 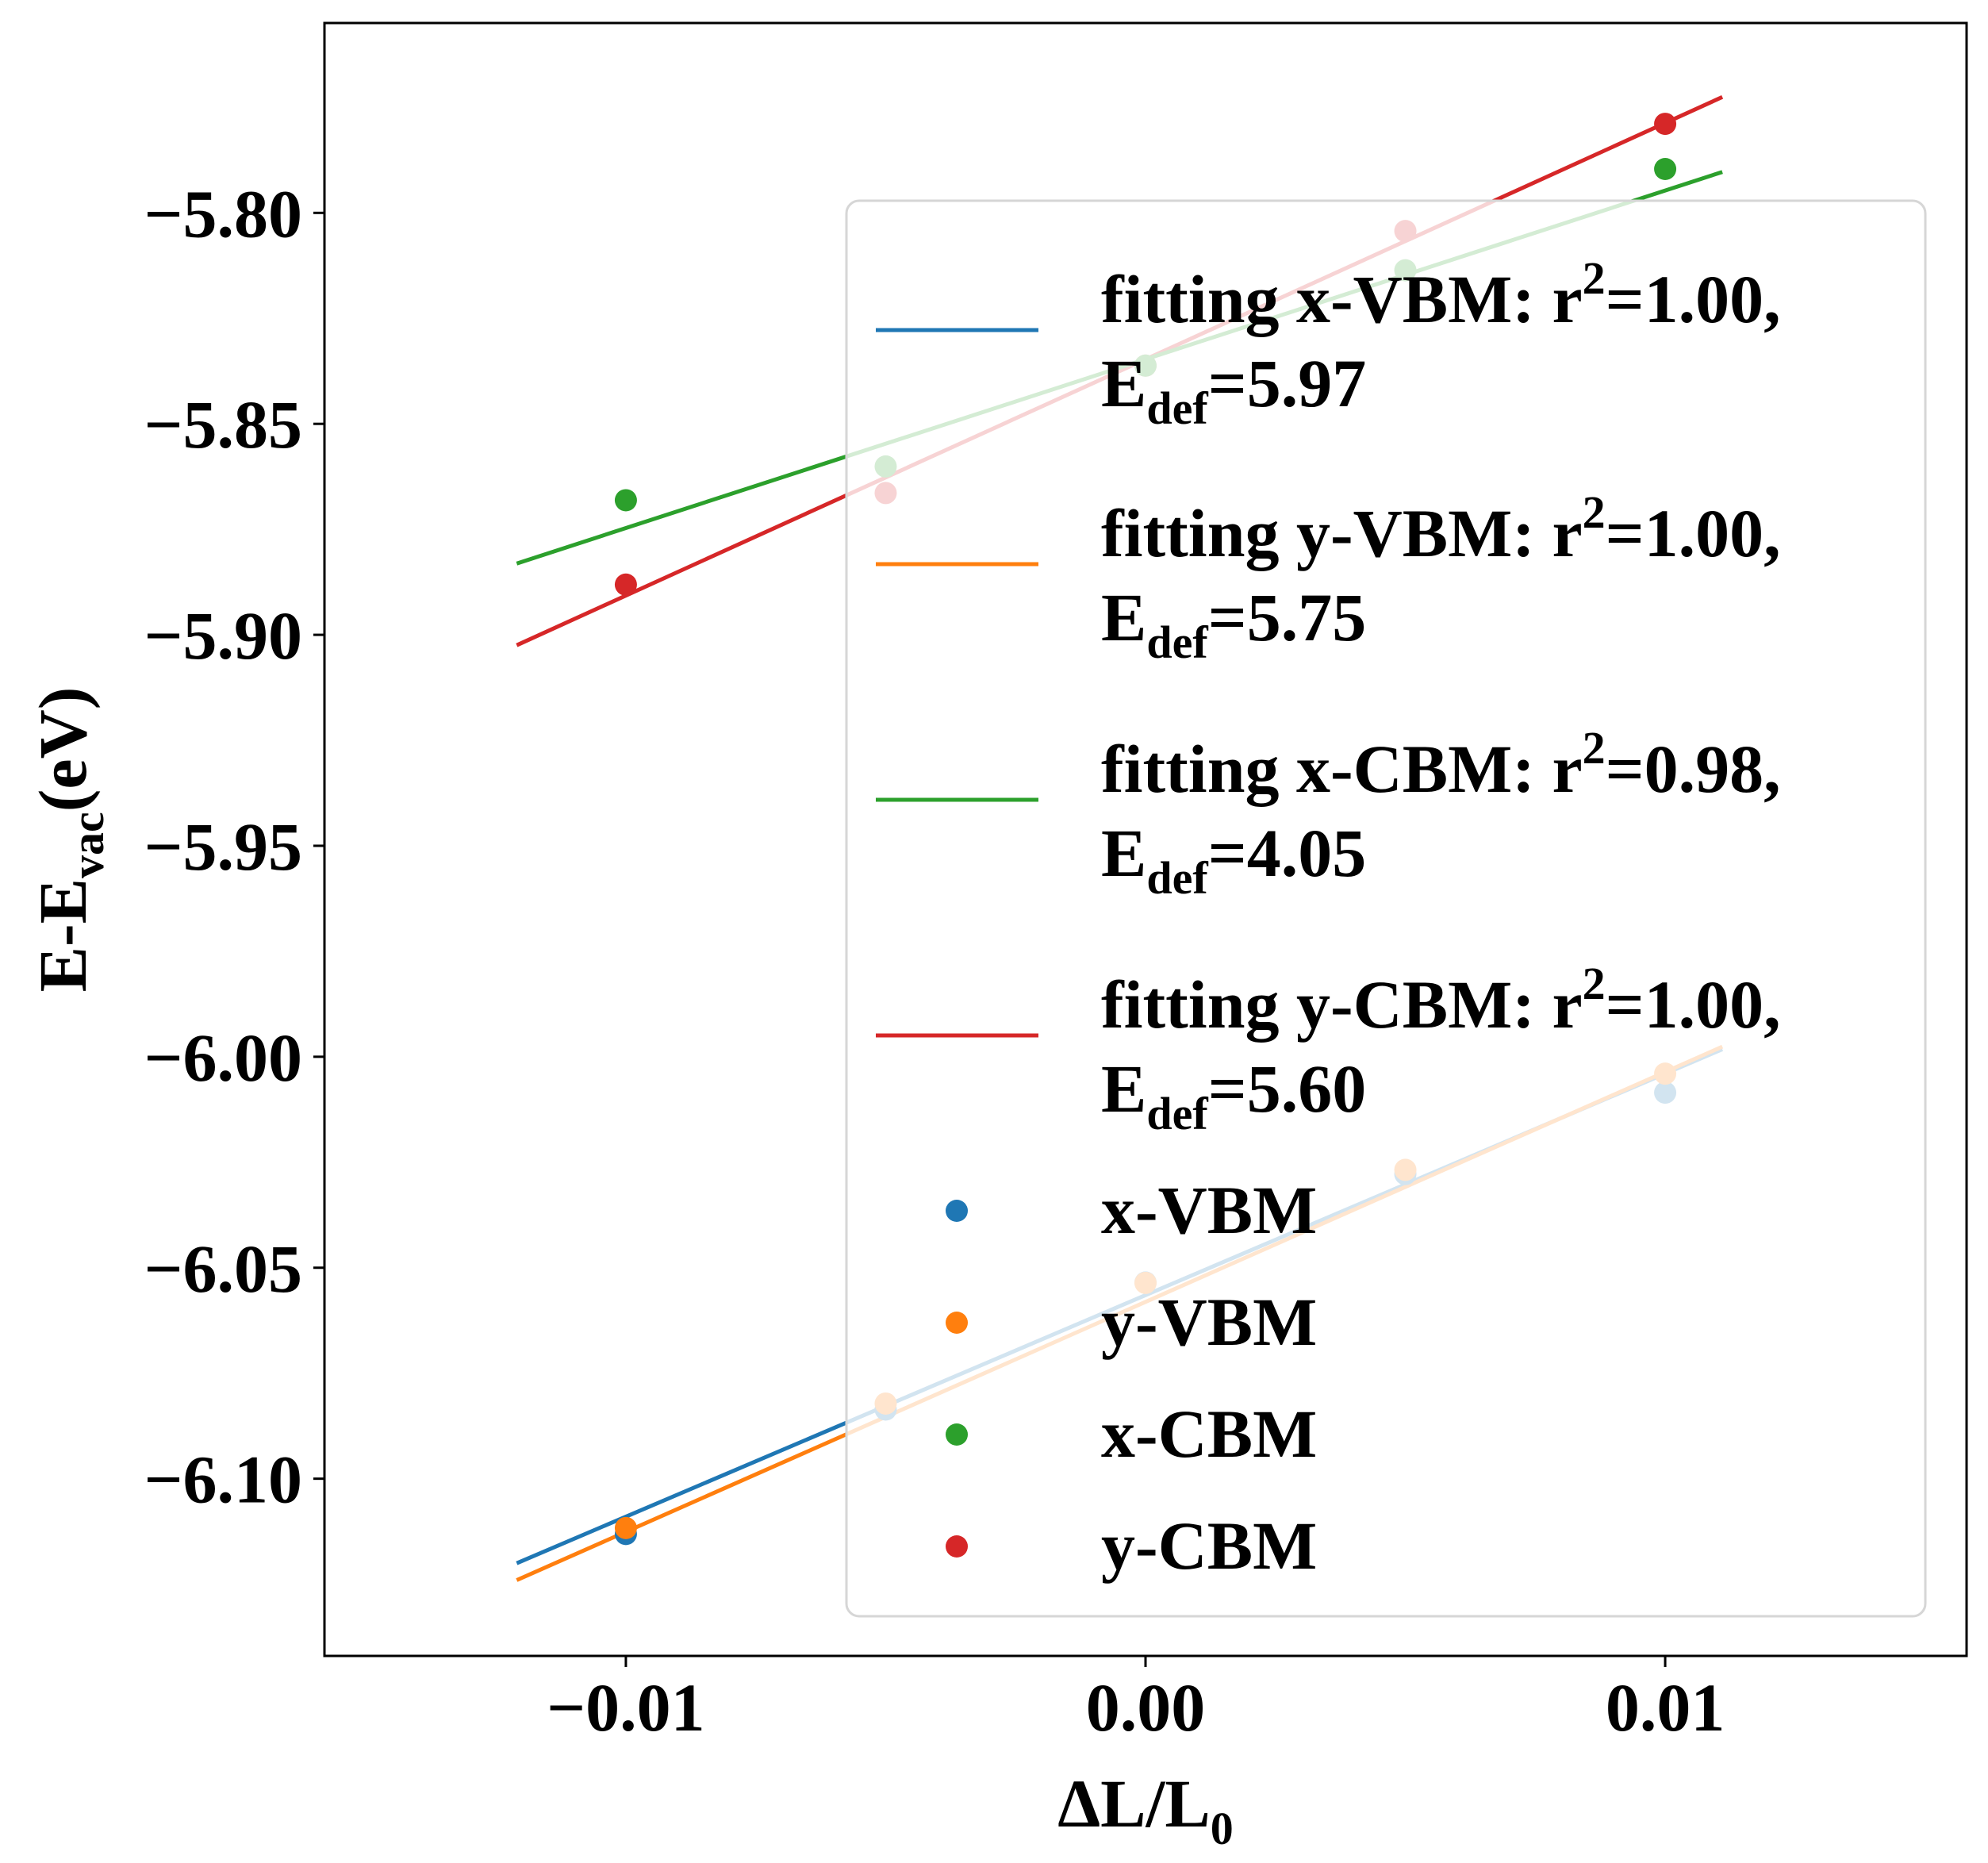 What do you see at coordinates (1233, 1095) in the screenshot?
I see `legend-edef-y-cbm: Edef=5.60` at bounding box center [1233, 1095].